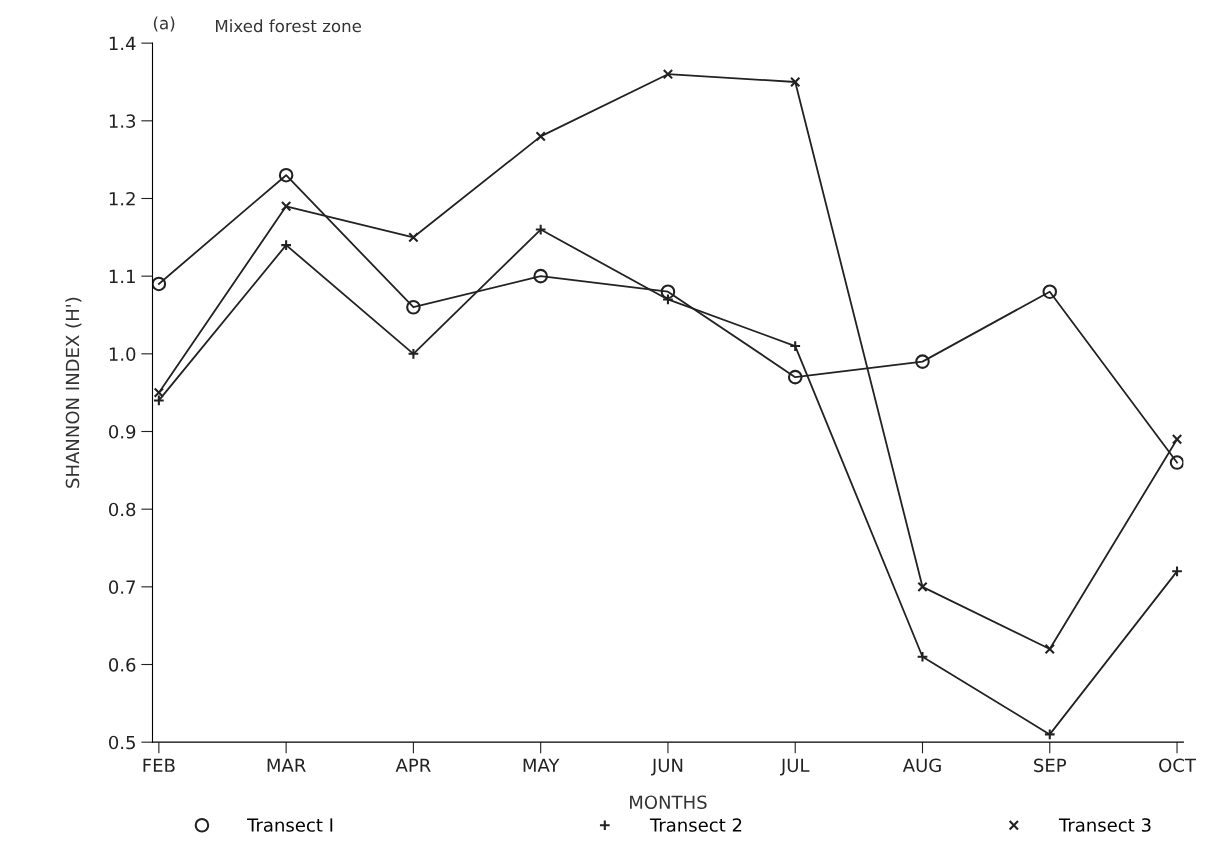 Image resolution: width=1220 pixels, height=863 pixels. What do you see at coordinates (413, 765) in the screenshot?
I see `x-tick-label: APR` at bounding box center [413, 765].